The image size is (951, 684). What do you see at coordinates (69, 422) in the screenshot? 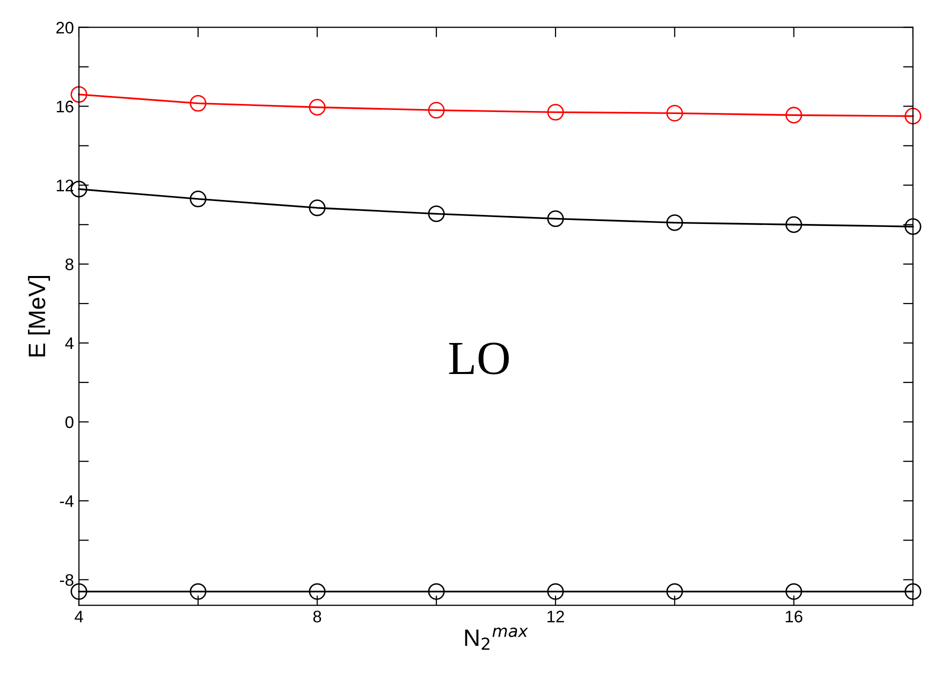
I see `y-tick-label: 0` at bounding box center [69, 422].